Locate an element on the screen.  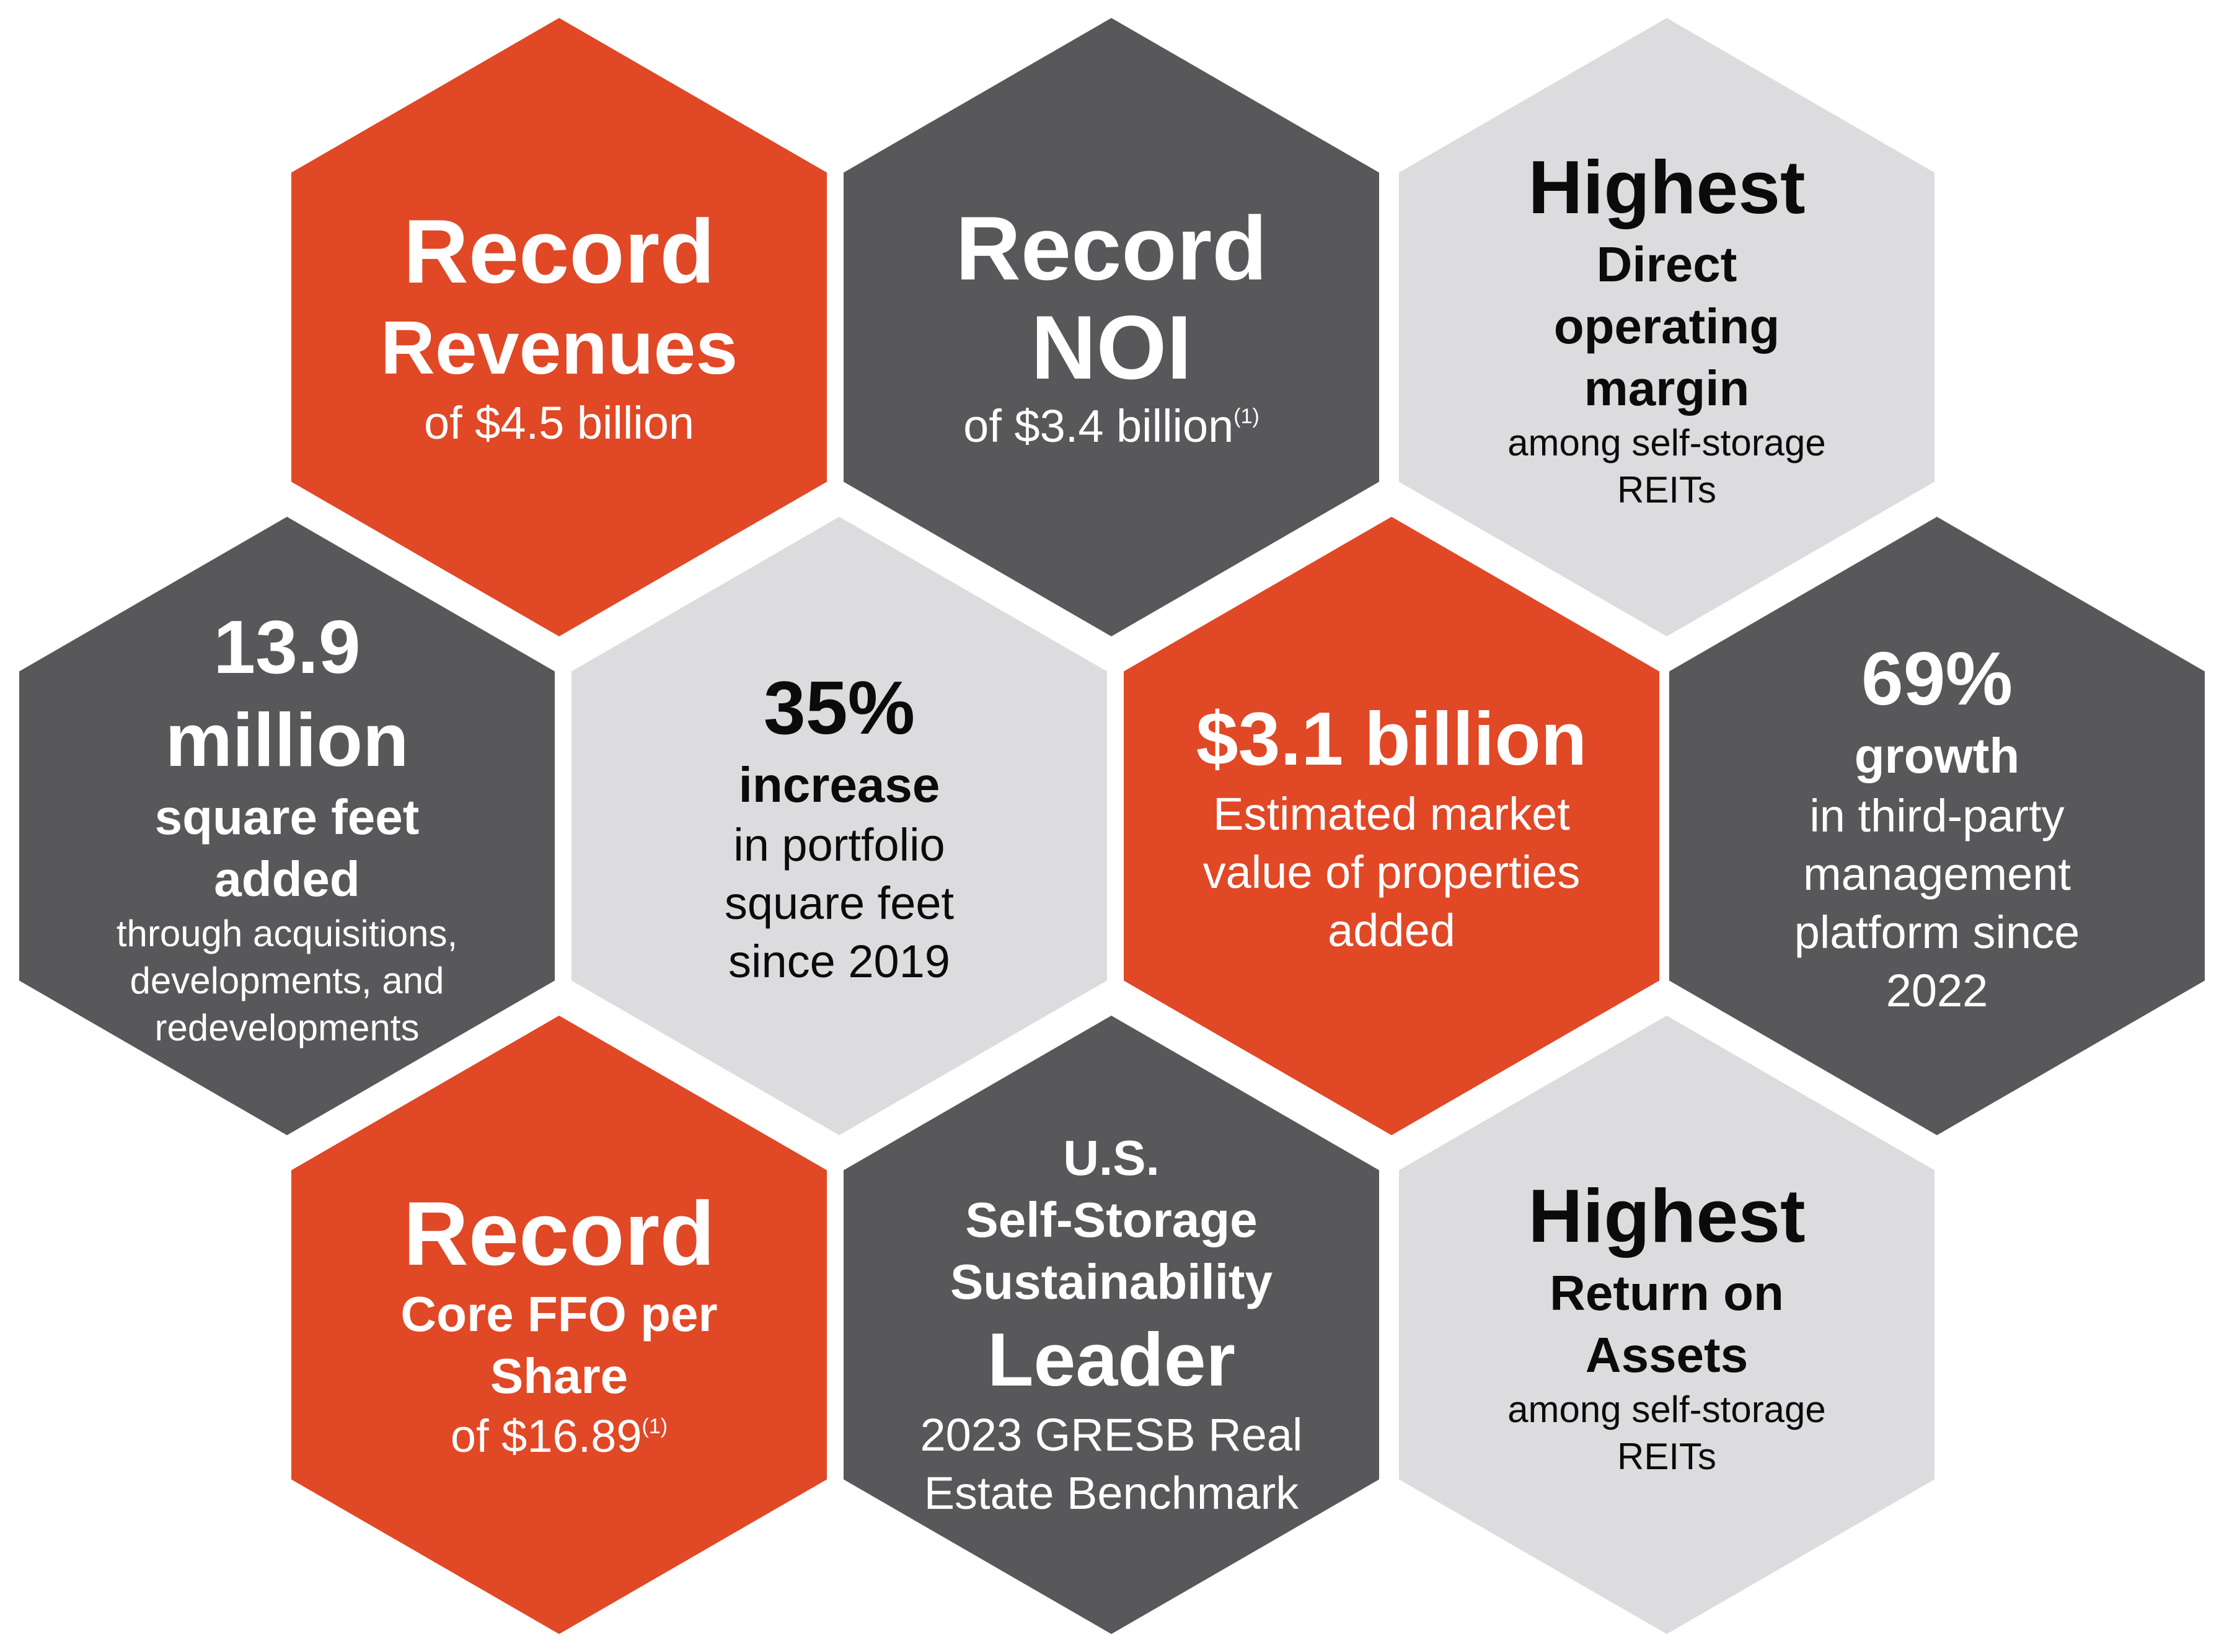
hexagon-text-line: in third-party is located at coordinates (1936, 816).